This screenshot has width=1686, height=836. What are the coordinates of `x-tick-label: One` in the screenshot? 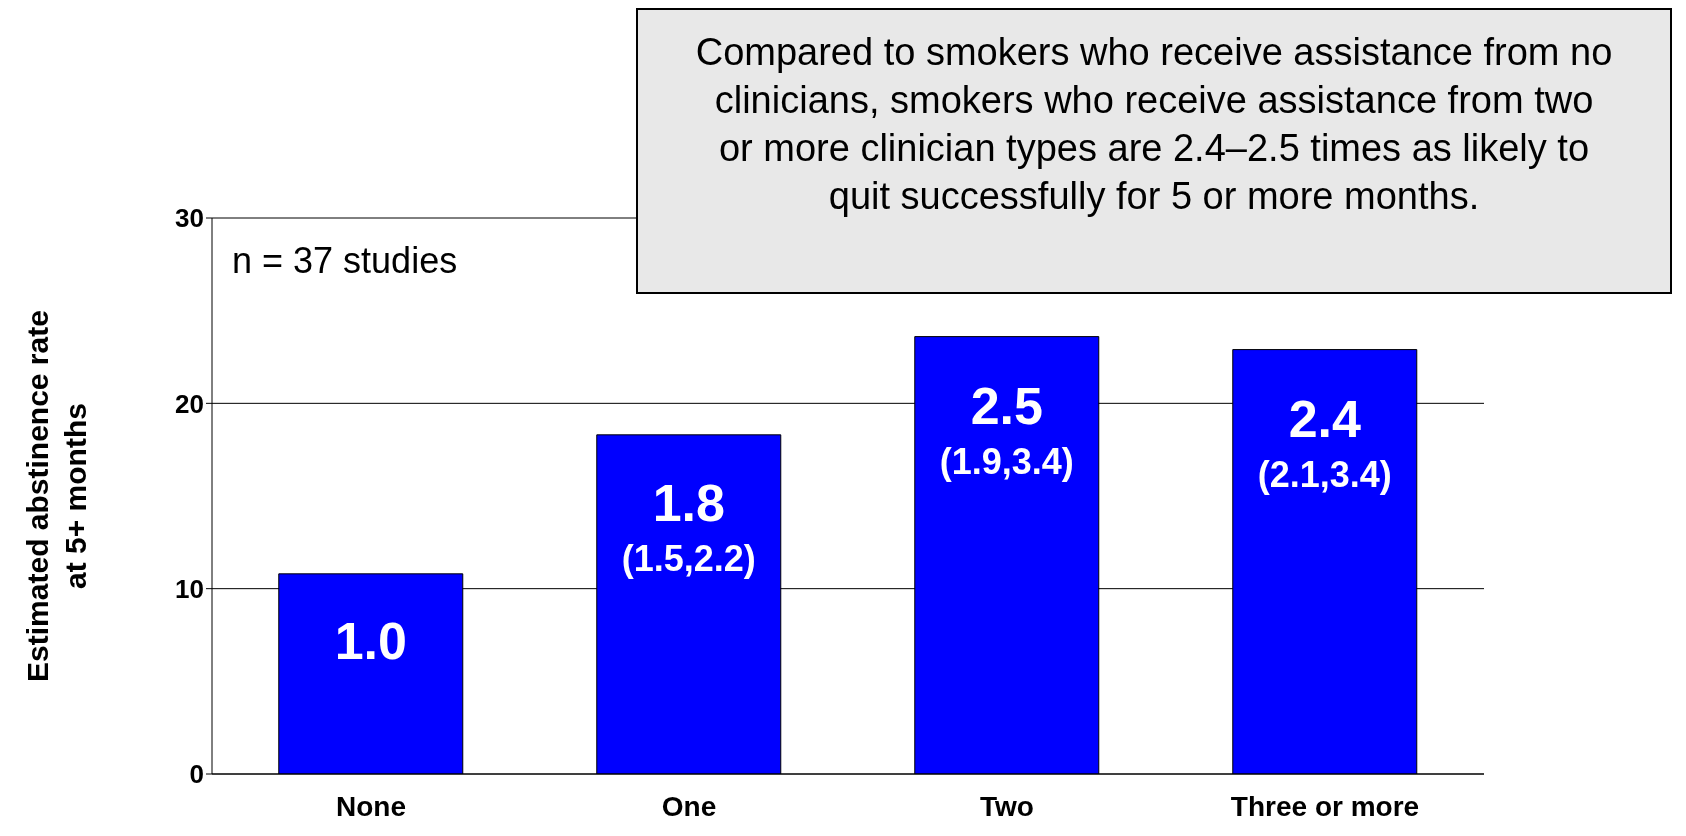 It's located at (689, 806).